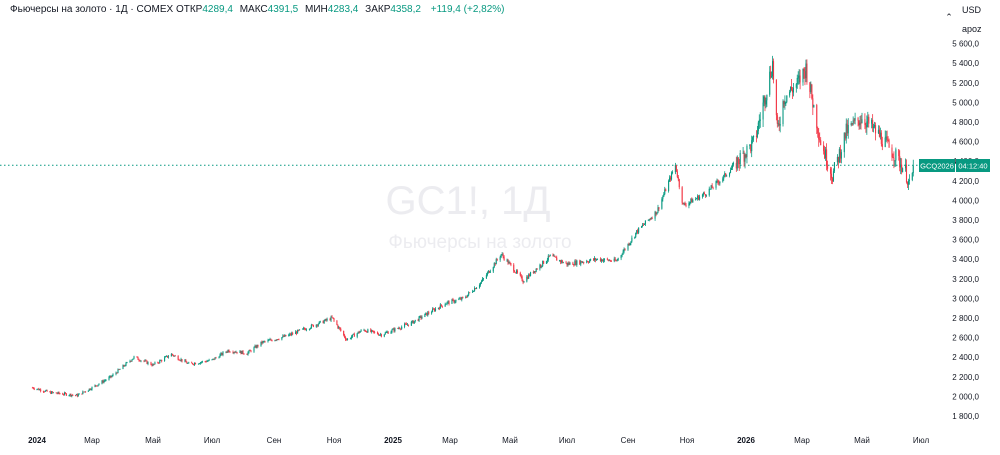 The width and height of the screenshot is (1000, 455). What do you see at coordinates (965, 142) in the screenshot?
I see `y-tick-label: 4 600,0` at bounding box center [965, 142].